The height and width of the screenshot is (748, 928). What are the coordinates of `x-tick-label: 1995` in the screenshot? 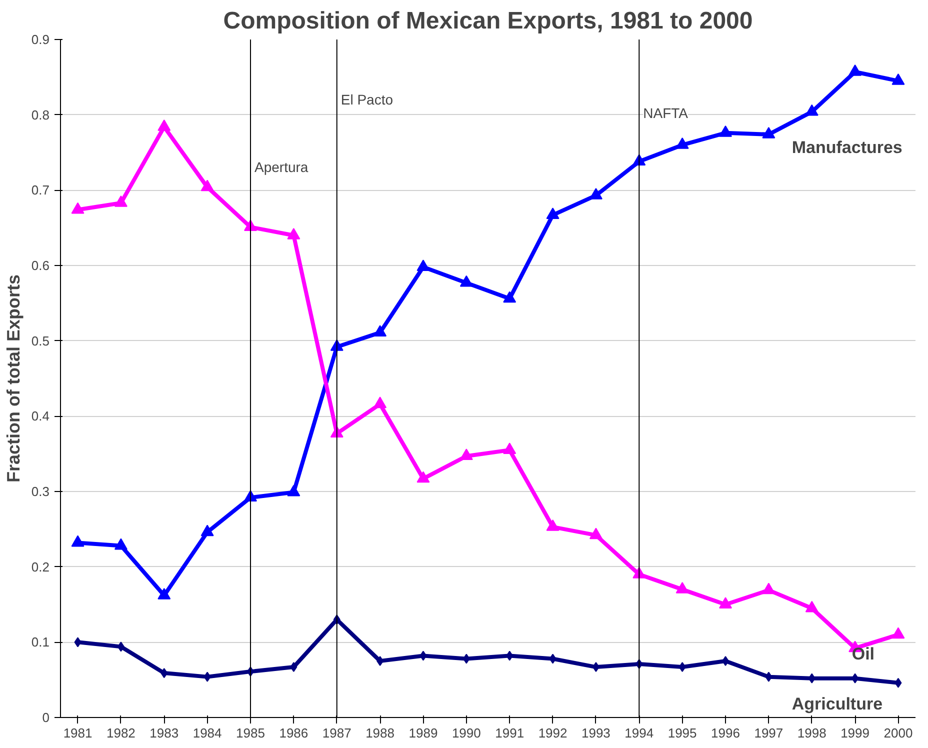 It's located at (682, 733).